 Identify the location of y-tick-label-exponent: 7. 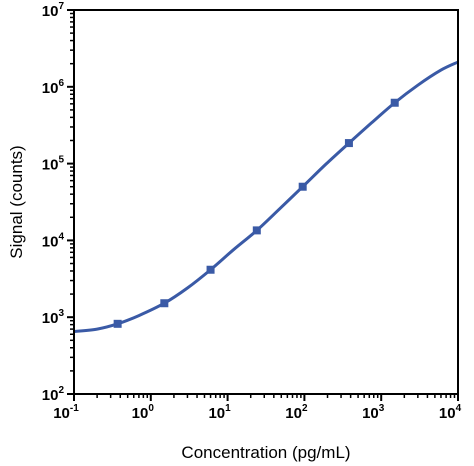
(61, 6).